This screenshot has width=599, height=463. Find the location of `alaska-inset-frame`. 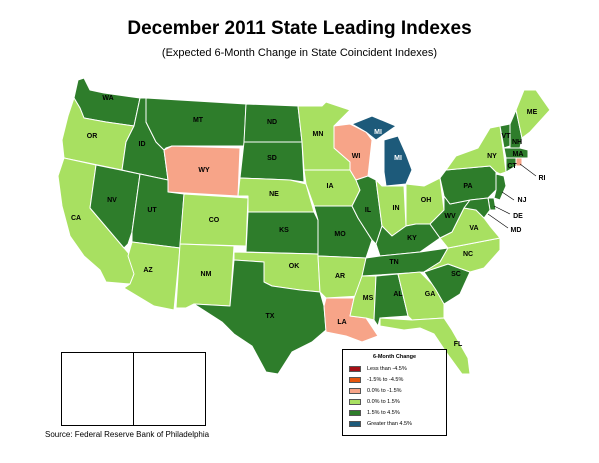

alaska-inset-frame is located at coordinates (97, 389).